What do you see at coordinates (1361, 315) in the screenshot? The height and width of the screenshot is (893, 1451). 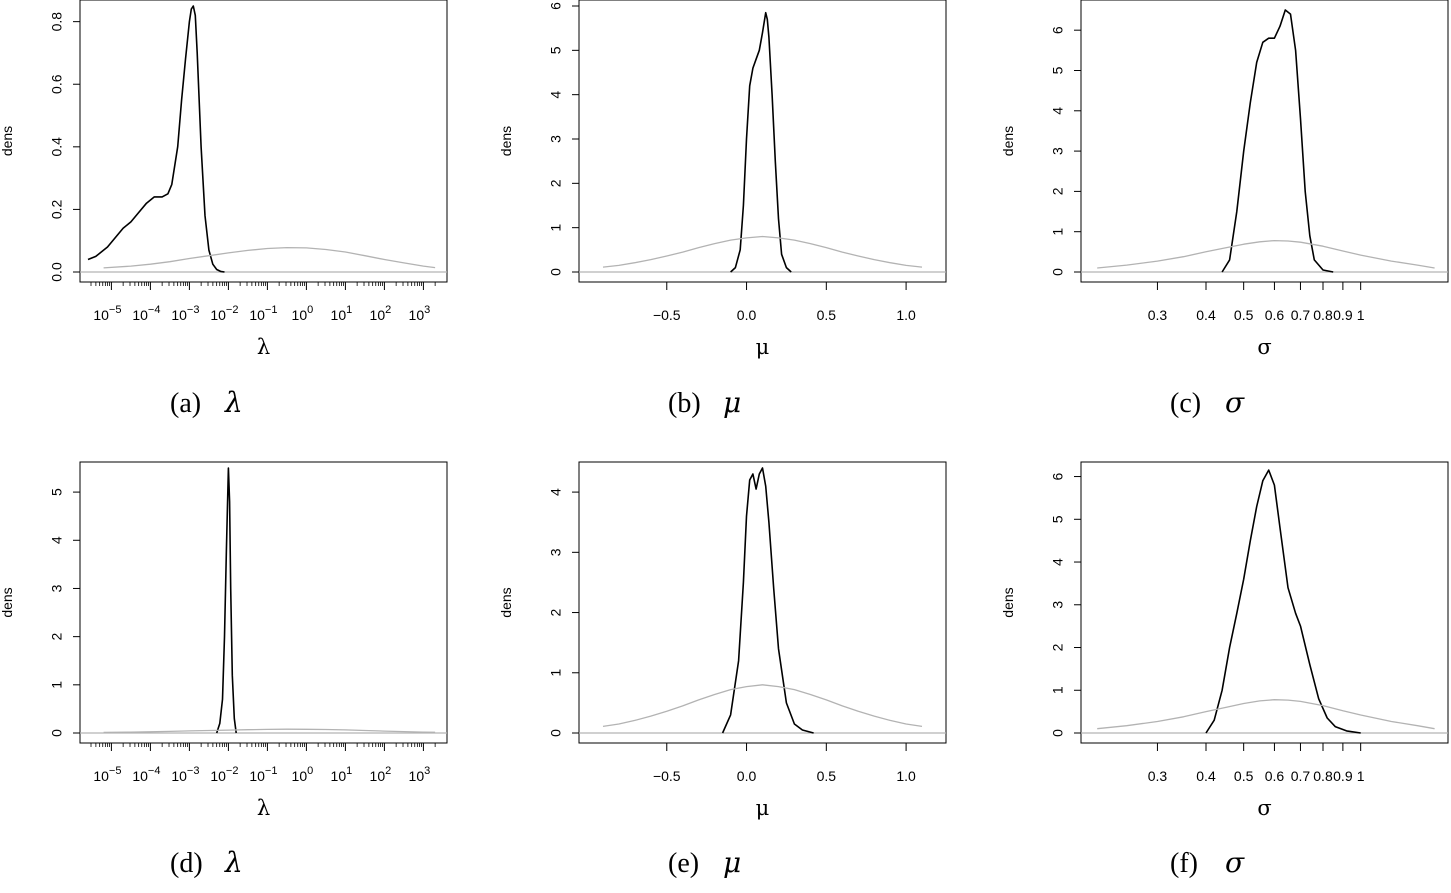 I see `x-tick-label: 1` at bounding box center [1361, 315].